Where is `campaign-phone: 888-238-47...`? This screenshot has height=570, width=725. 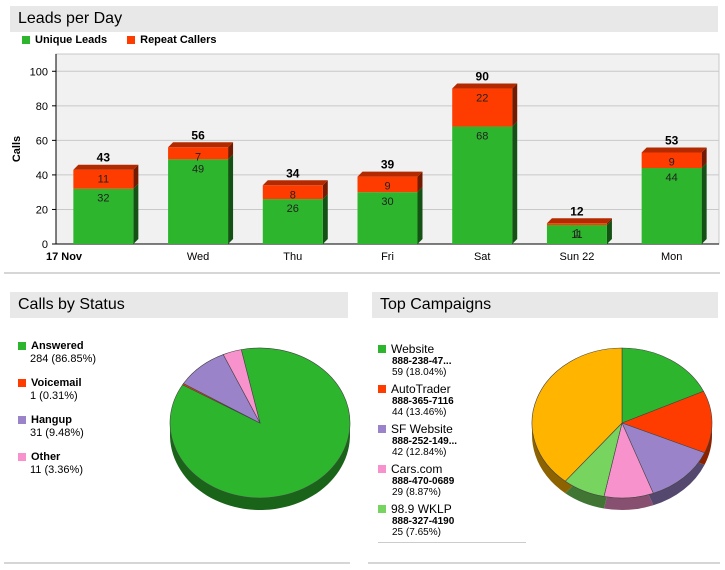
campaign-phone: 888-238-47... is located at coordinates (422, 361).